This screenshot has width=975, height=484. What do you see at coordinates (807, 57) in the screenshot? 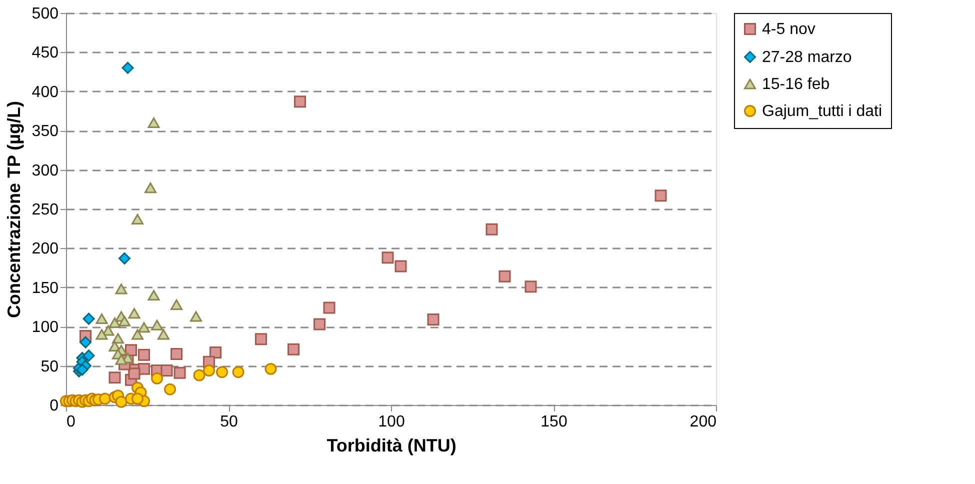
I see `legend-label: 27-28 marzo` at bounding box center [807, 57].